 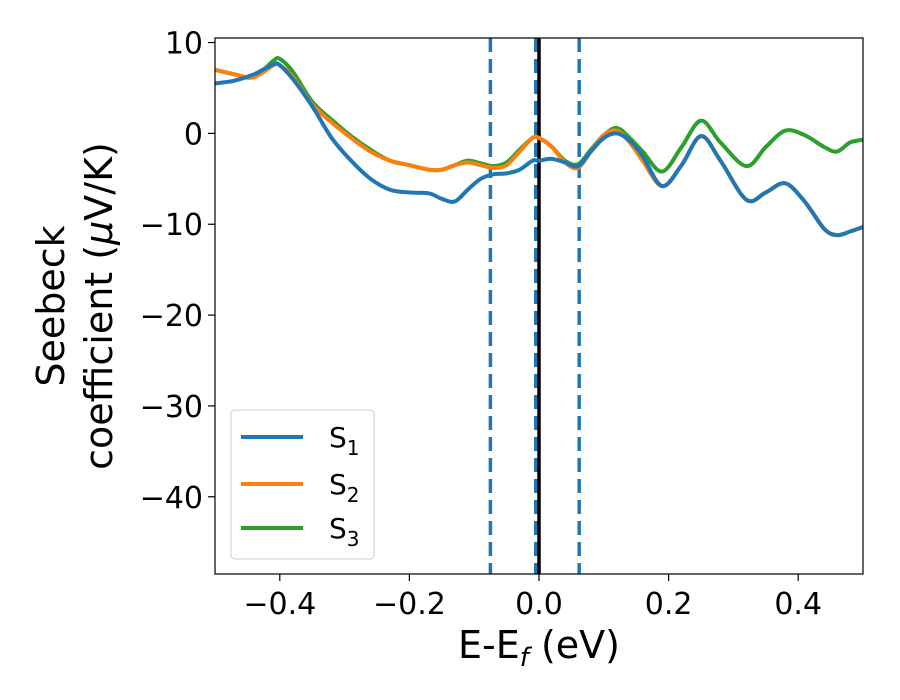 What do you see at coordinates (177, 271) in the screenshot?
I see `y-axis-ticks: 10 0 −10 −20 −30 −40` at bounding box center [177, 271].